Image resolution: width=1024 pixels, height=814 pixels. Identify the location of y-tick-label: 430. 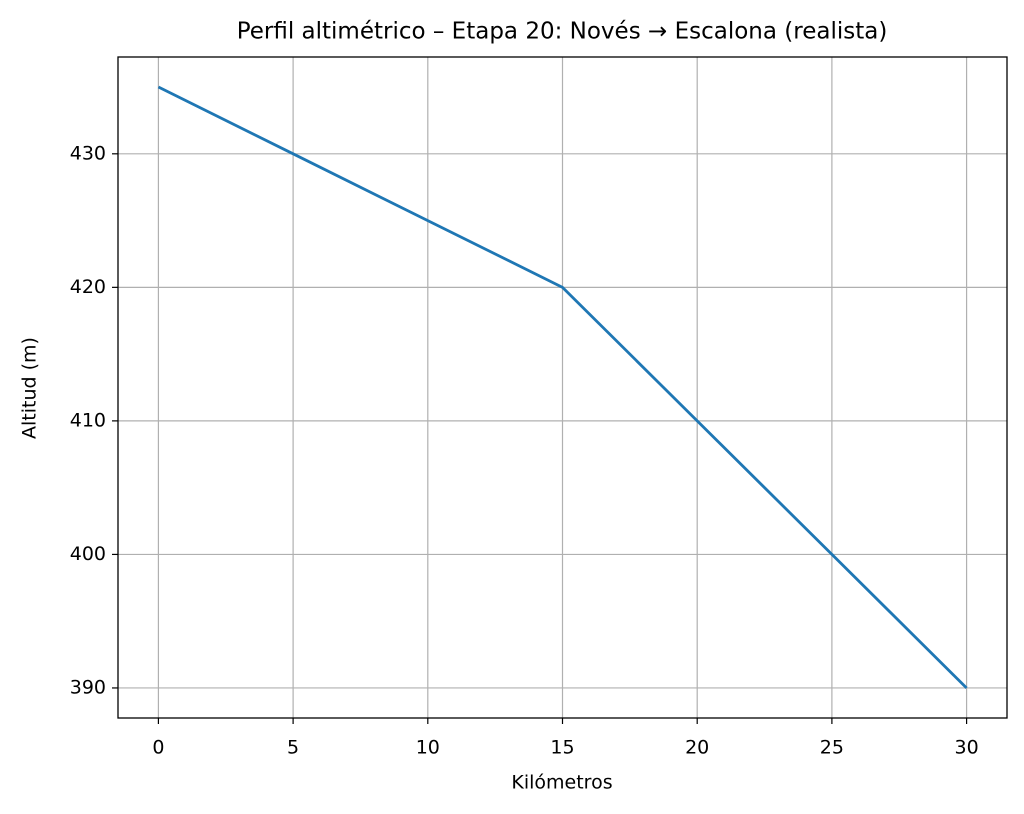
(88, 153).